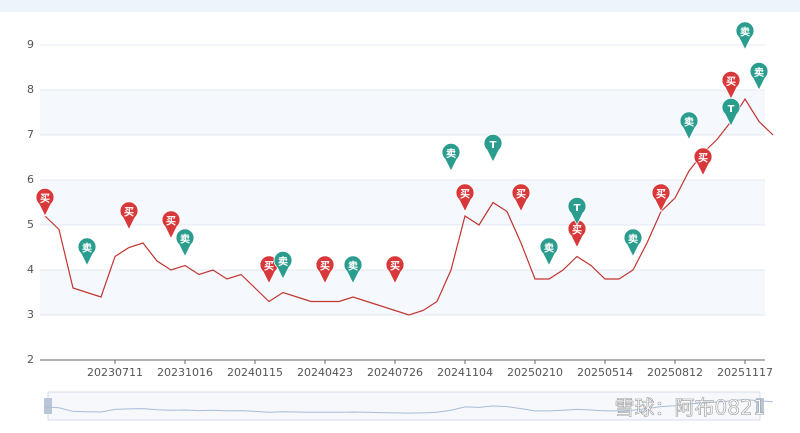 The height and width of the screenshot is (433, 800). I want to click on x-tick-label: 20240726, so click(395, 372).